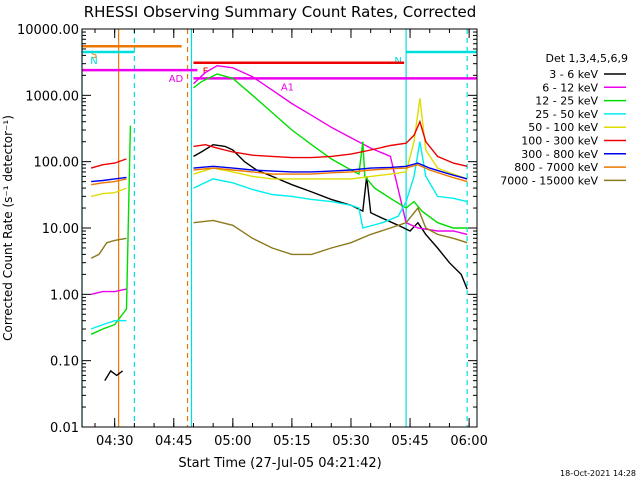 This screenshot has width=640, height=480. What do you see at coordinates (563, 127) in the screenshot?
I see `legend-entry-label: 50 - 100 keV` at bounding box center [563, 127].